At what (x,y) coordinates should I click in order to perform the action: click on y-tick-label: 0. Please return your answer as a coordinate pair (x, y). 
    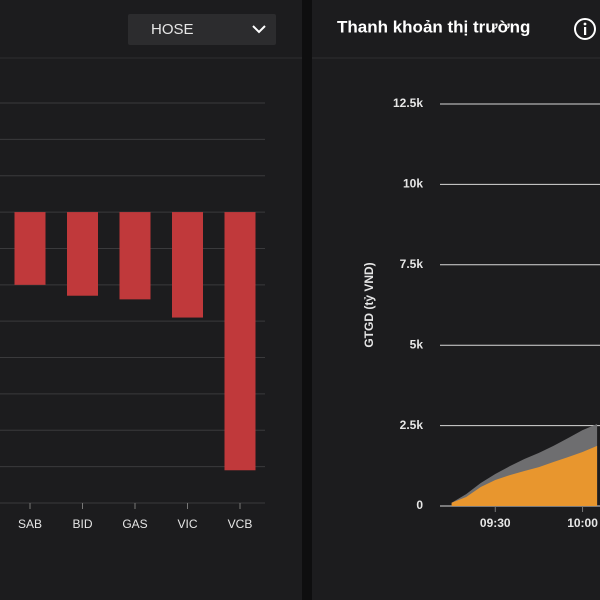
    Looking at the image, I should click on (419, 505).